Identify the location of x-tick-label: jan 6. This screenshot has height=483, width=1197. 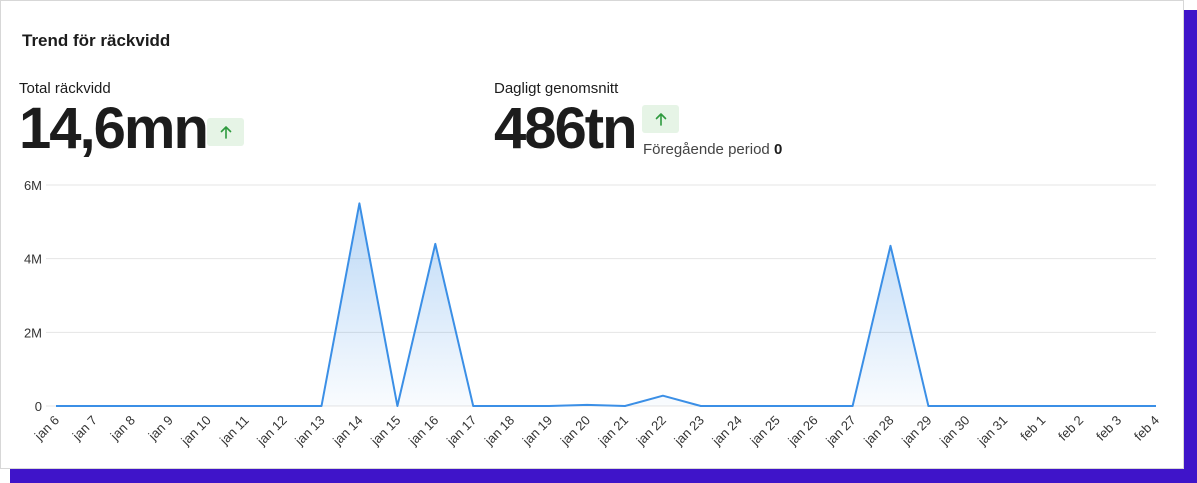
(46, 428).